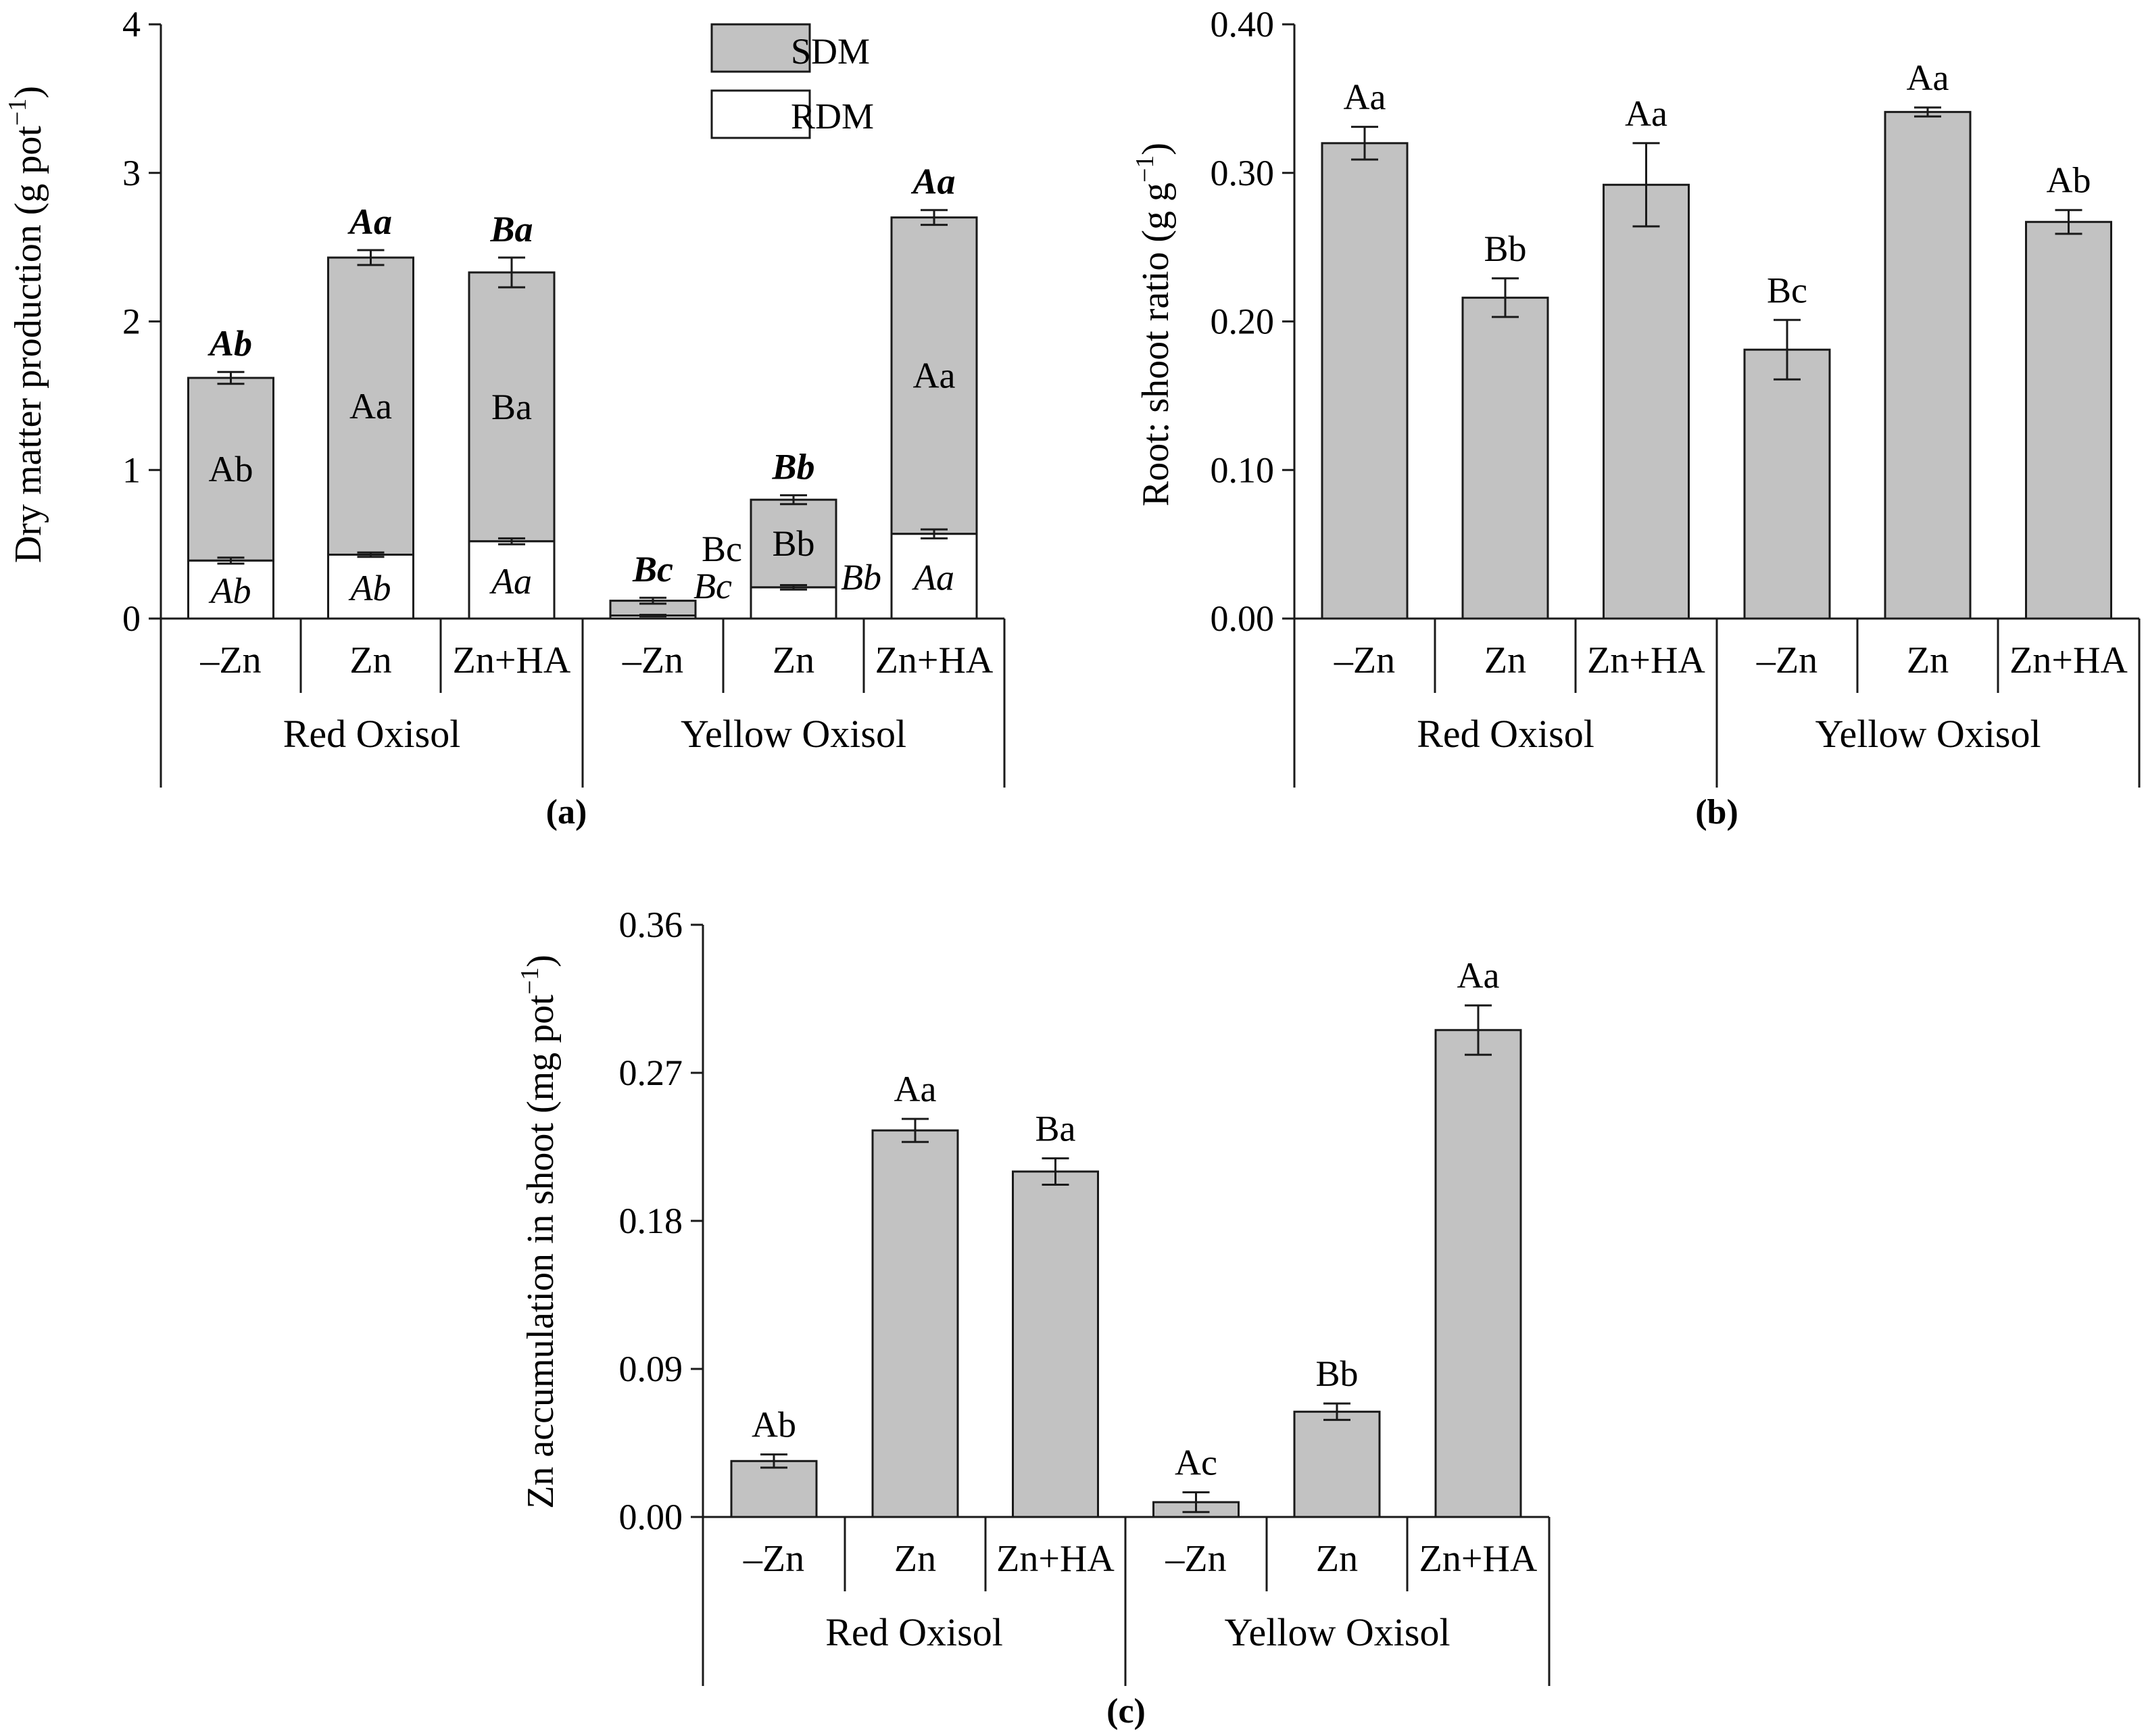 The width and height of the screenshot is (2146, 1736). What do you see at coordinates (1787, 290) in the screenshot?
I see `panel-b-significance-label: Bc` at bounding box center [1787, 290].